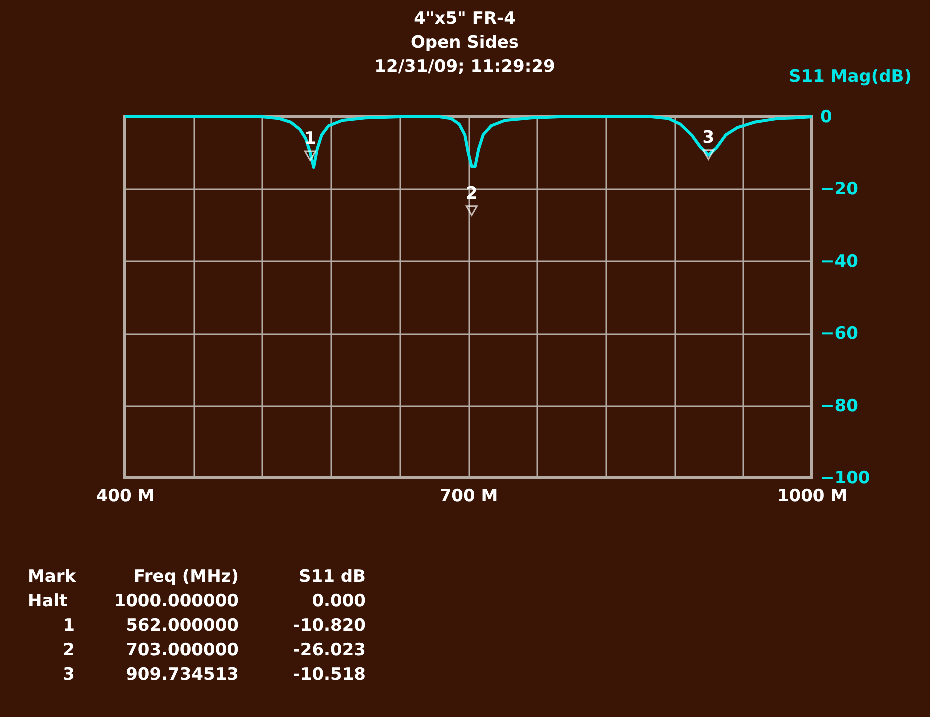  Describe the element at coordinates (850, 77) in the screenshot. I see `y-axis-title: S11 Mag(dB)` at that location.